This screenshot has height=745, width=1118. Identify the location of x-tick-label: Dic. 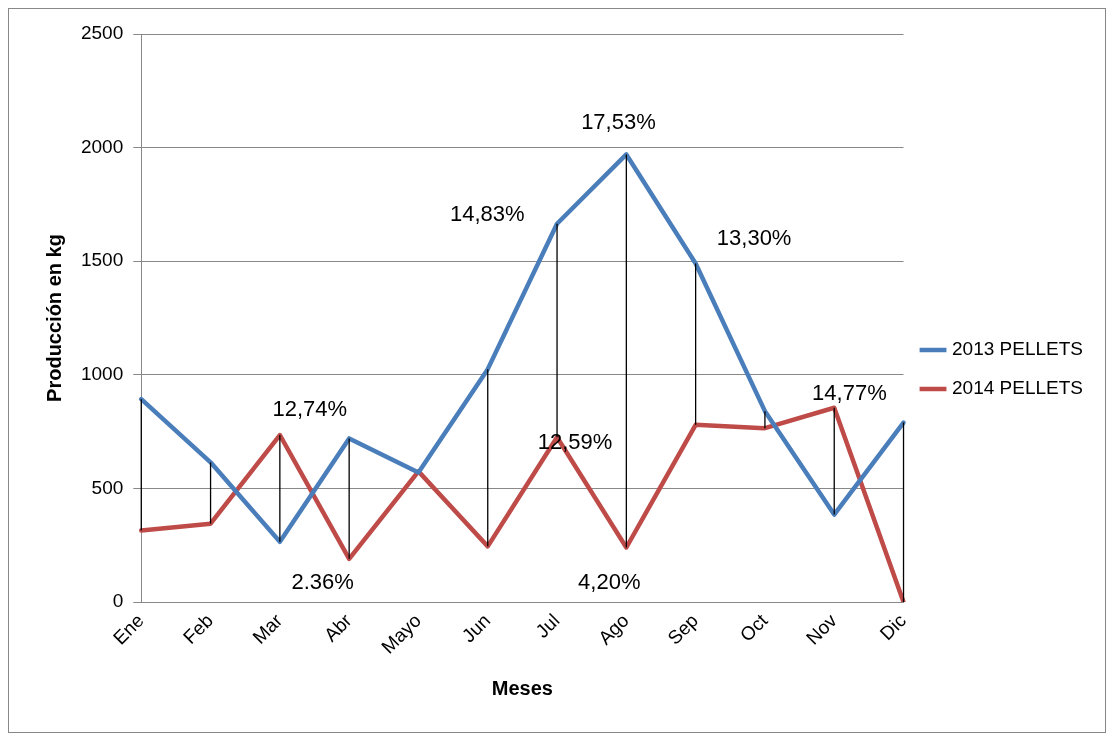
(893, 627).